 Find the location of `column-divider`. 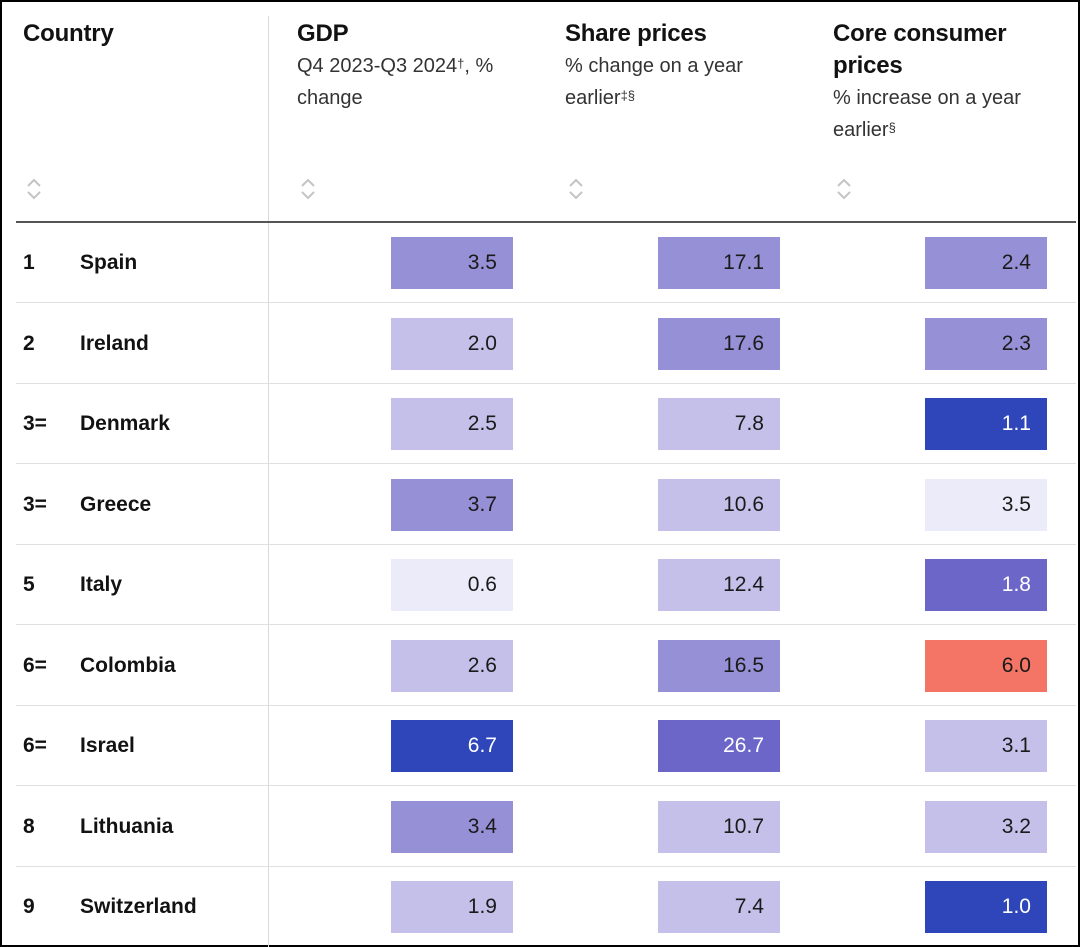

column-divider is located at coordinates (268, 481).